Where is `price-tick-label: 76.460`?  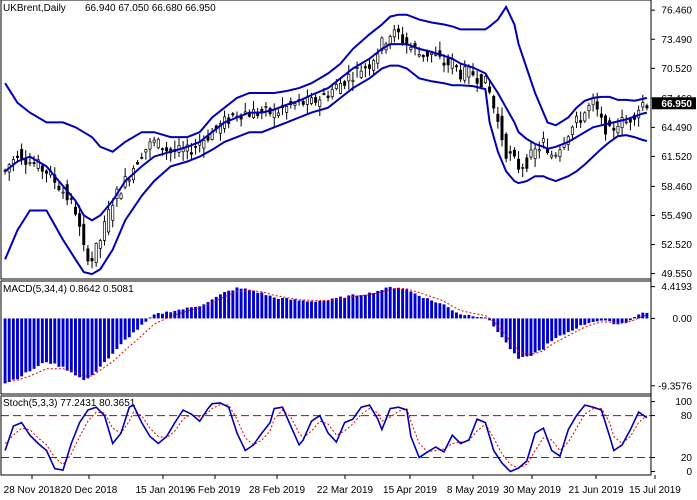 price-tick-label: 76.460 is located at coordinates (676, 11).